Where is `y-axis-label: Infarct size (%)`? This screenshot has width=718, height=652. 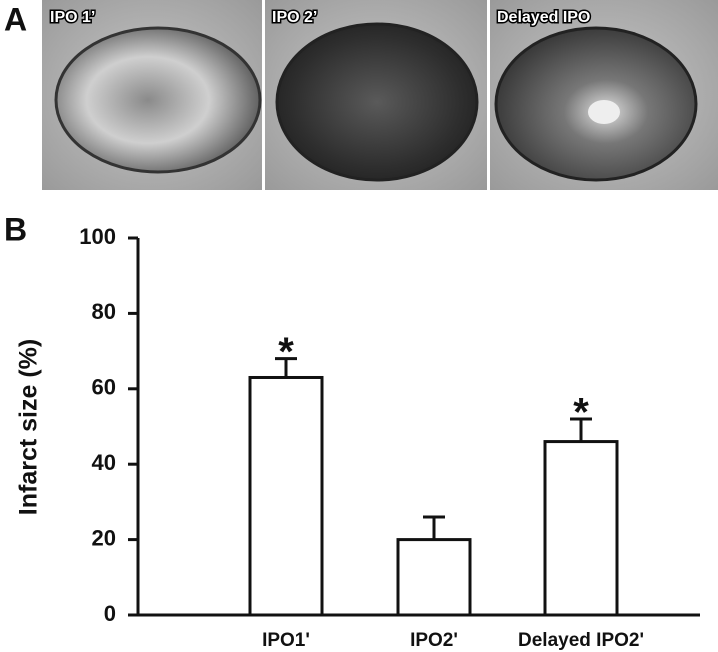
y-axis-label: Infarct size (%) is located at coordinates (29, 427).